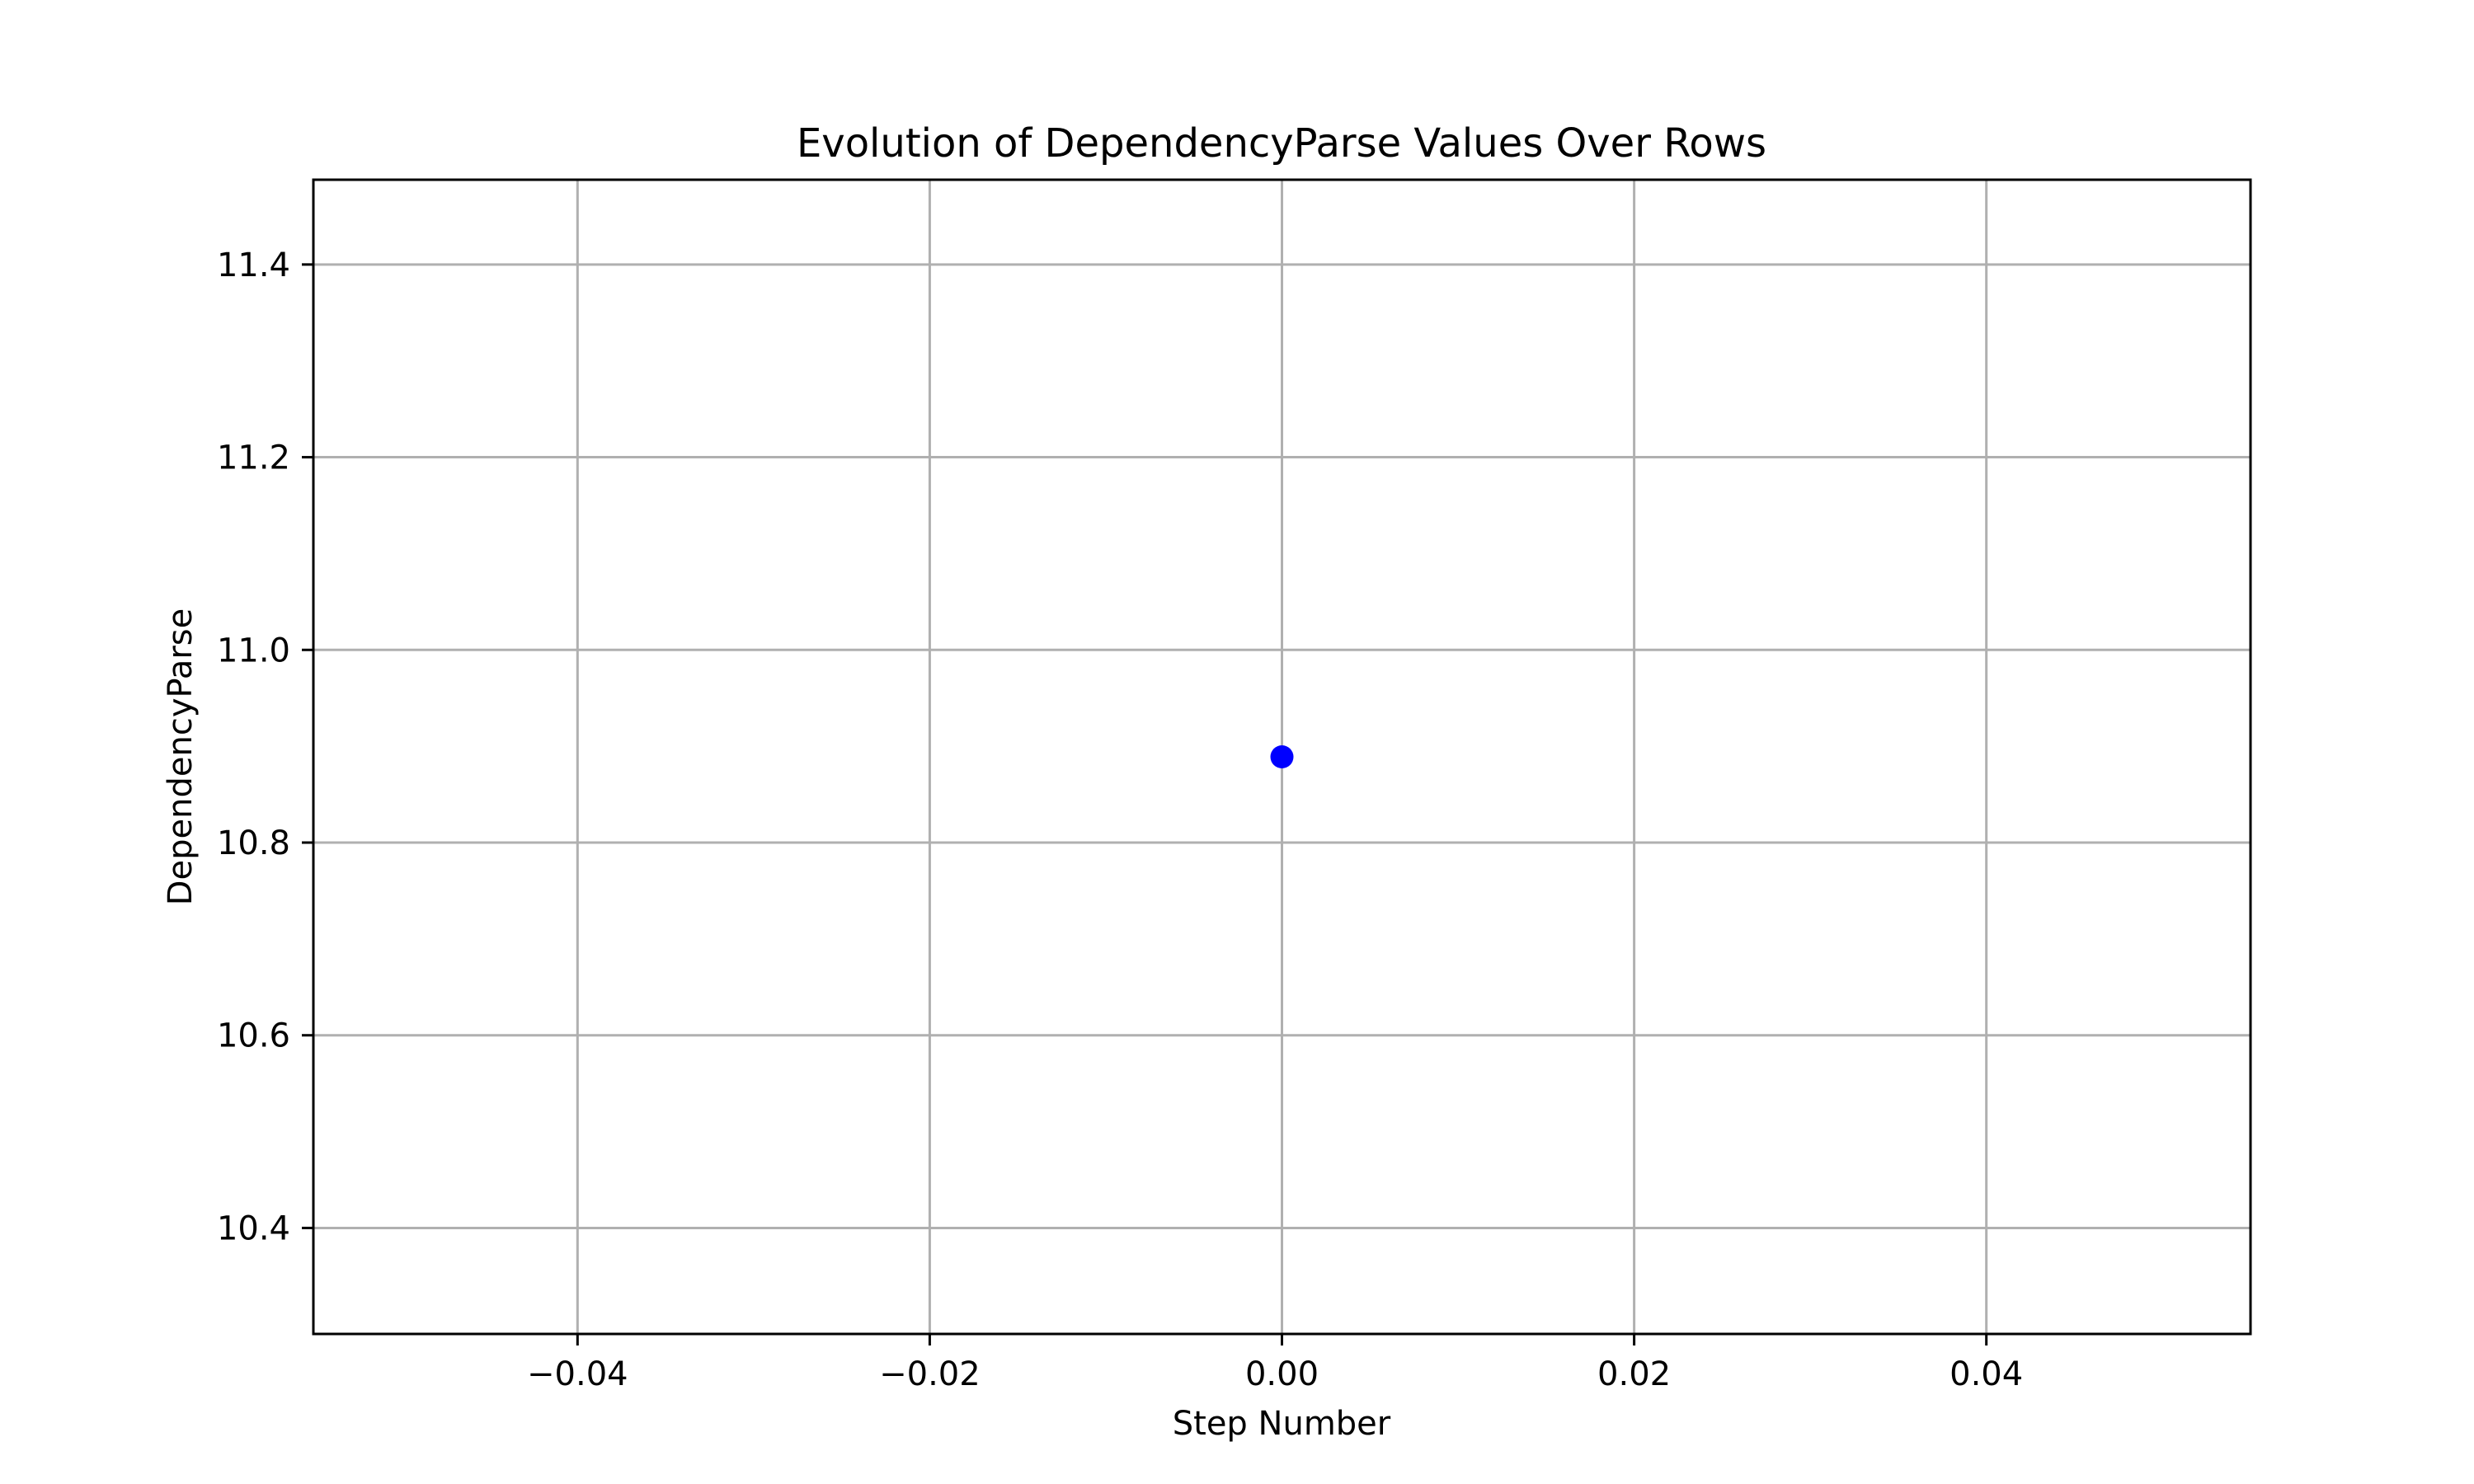  I want to click on x-axis: −0.04 −0.02 0.00 0.02 0.04, so click(1275, 1363).